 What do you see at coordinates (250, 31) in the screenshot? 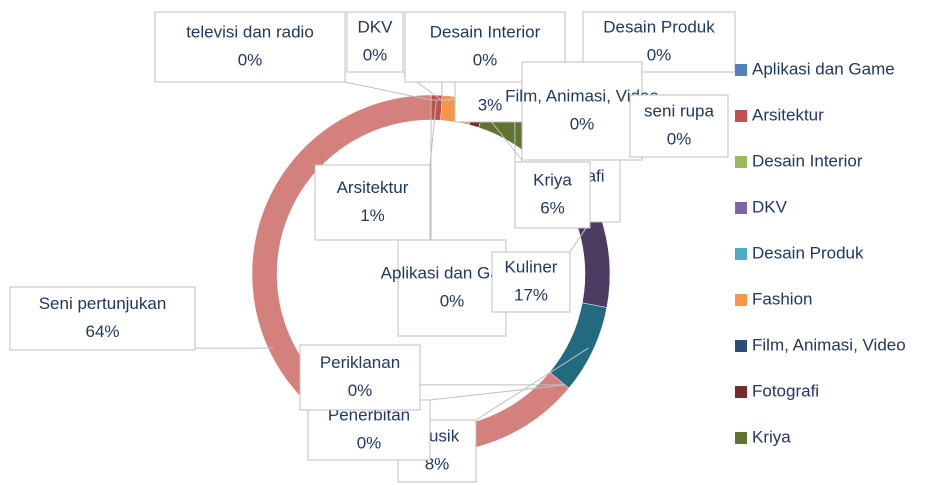
I see `data-label-name: televisi dan radio` at bounding box center [250, 31].